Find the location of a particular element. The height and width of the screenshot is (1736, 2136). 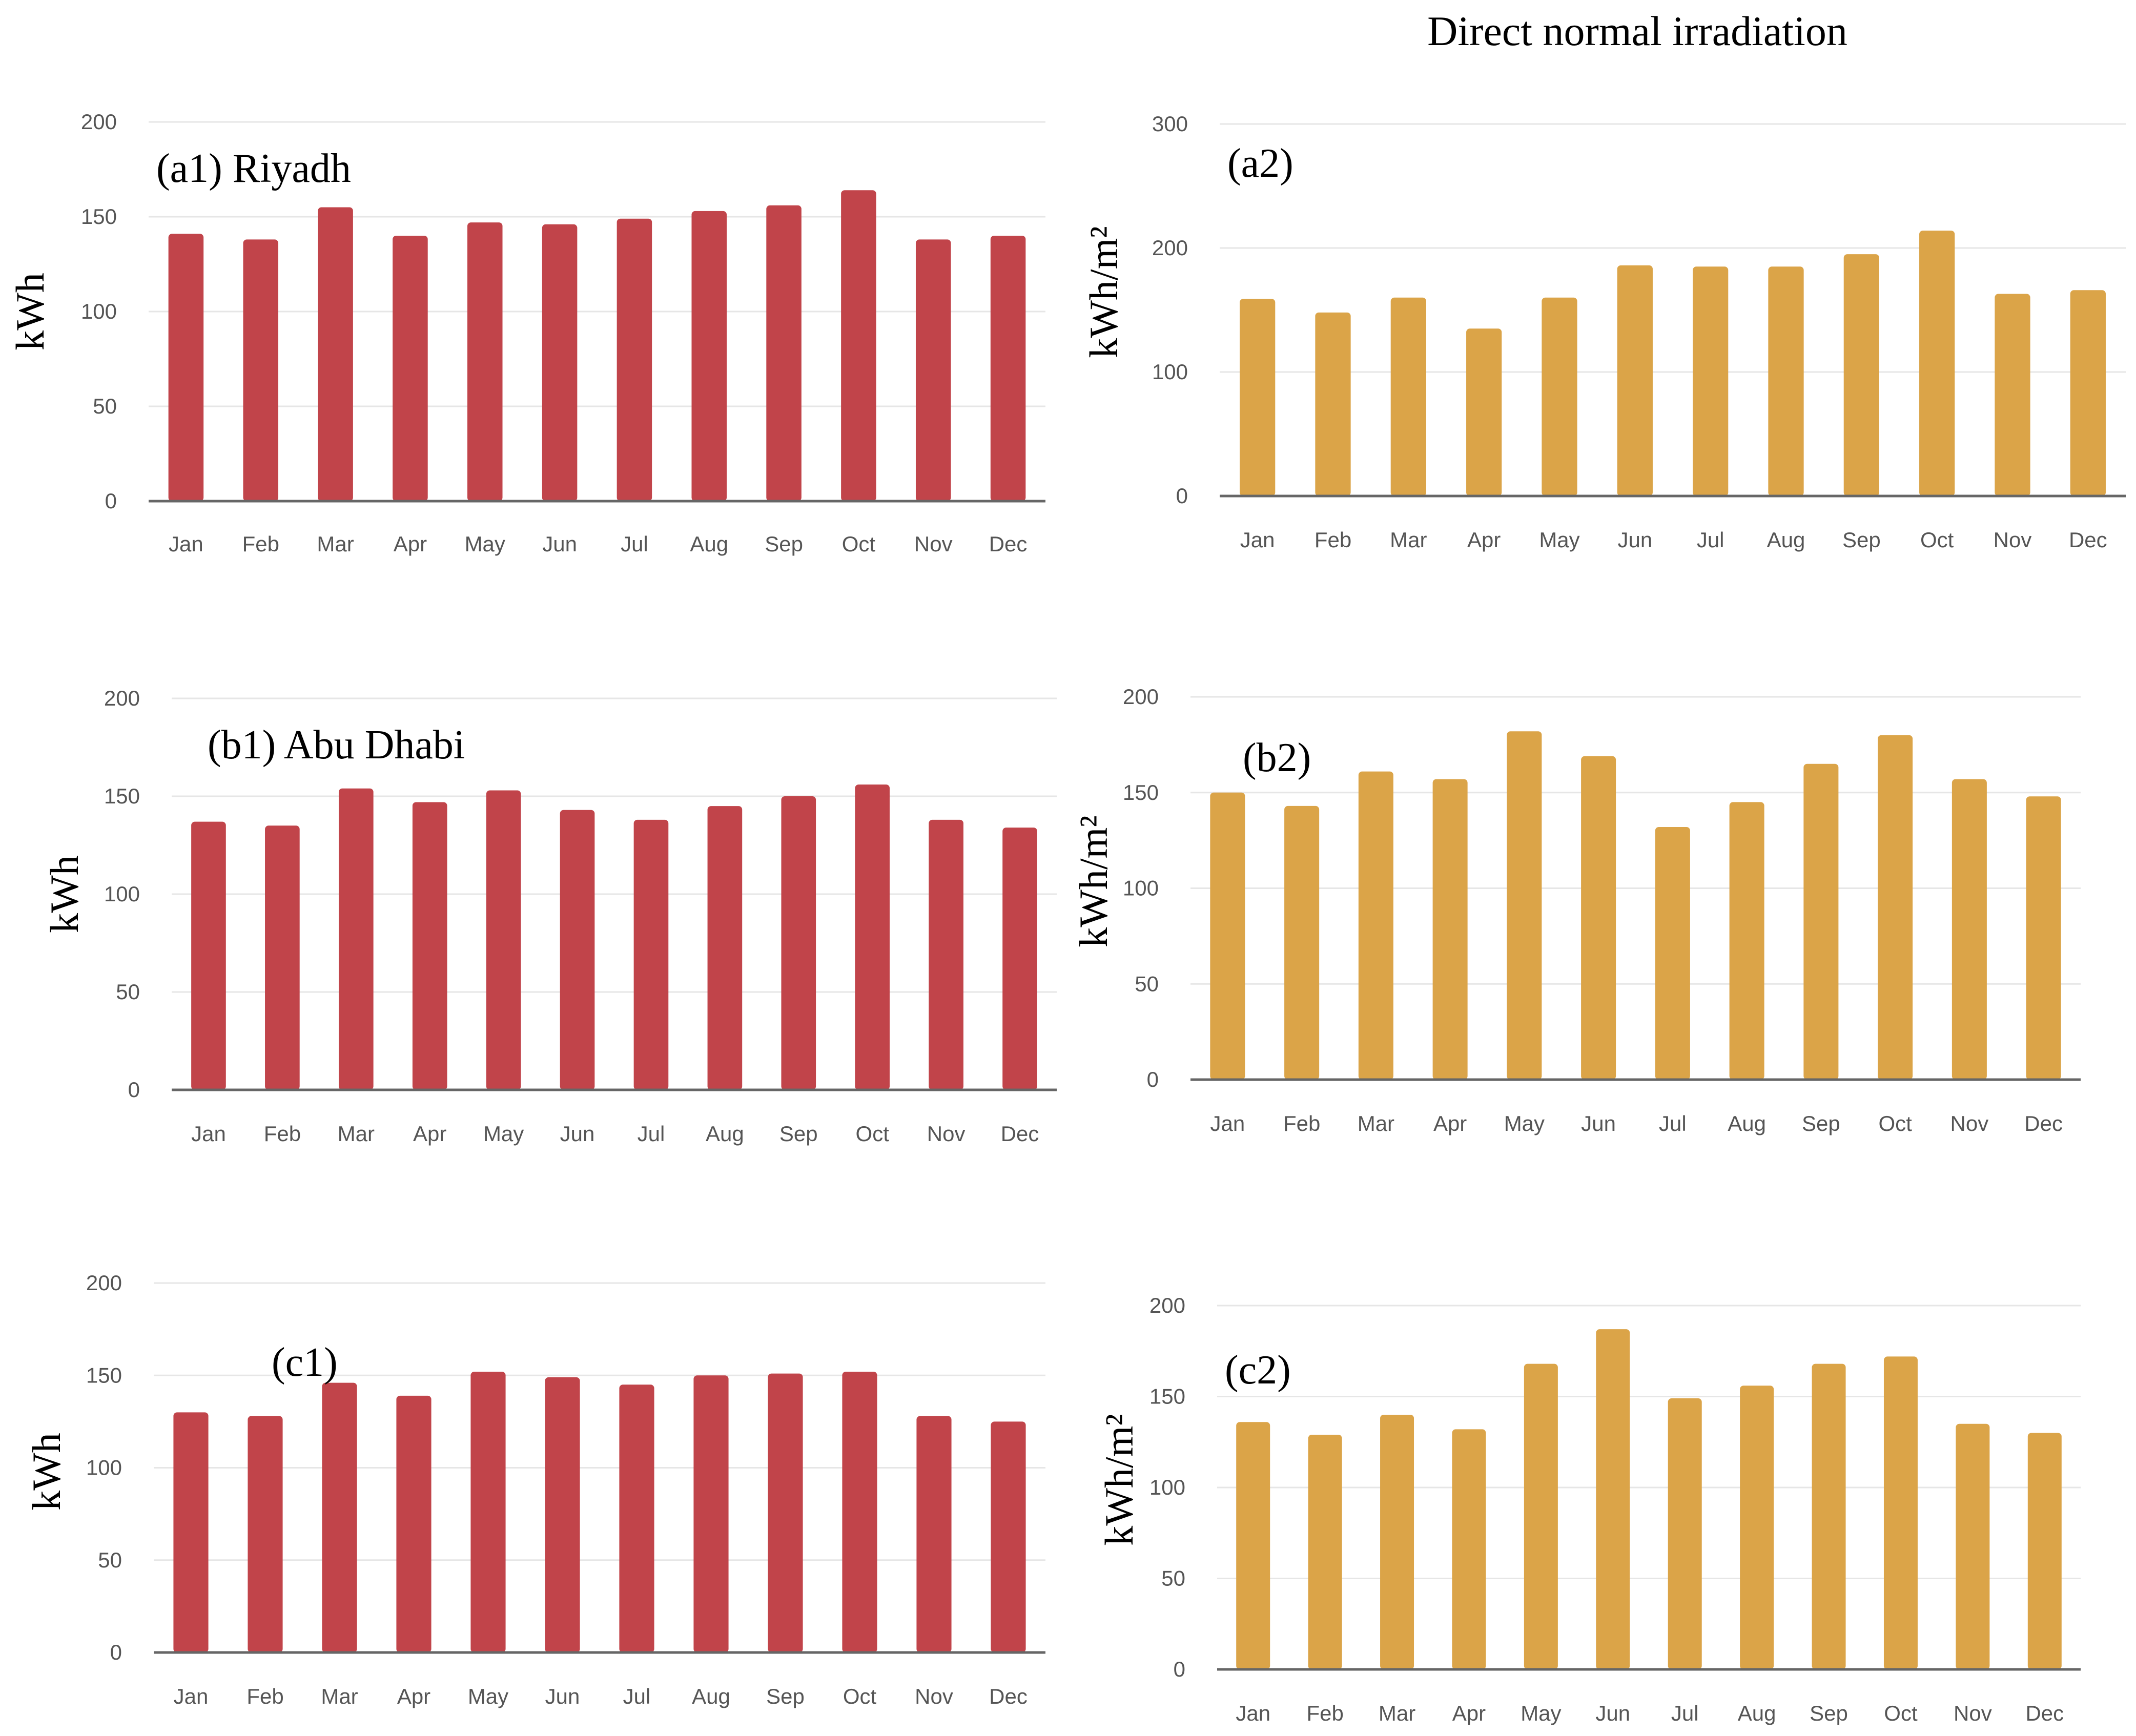

x-tick-label: Nov is located at coordinates (1970, 1123).